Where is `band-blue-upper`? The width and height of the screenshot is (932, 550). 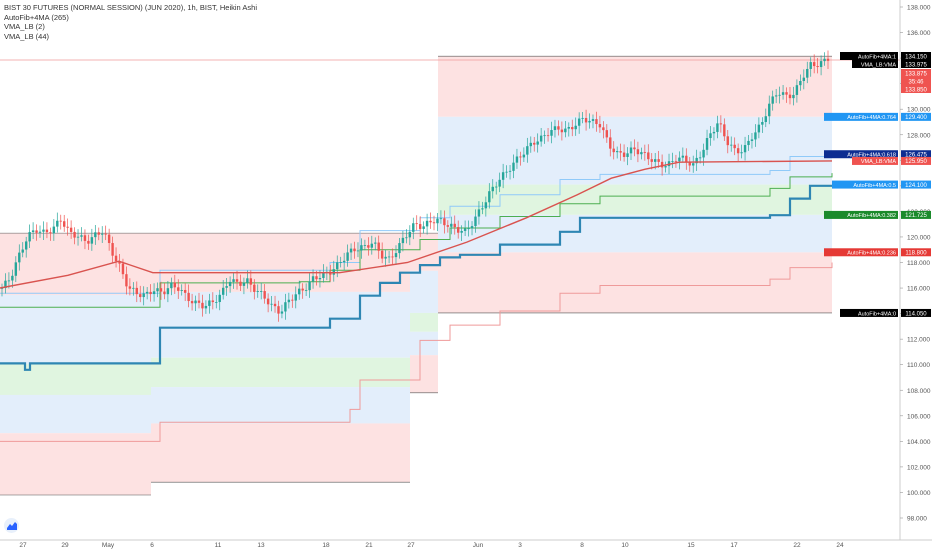 band-blue-upper is located at coordinates (75, 329).